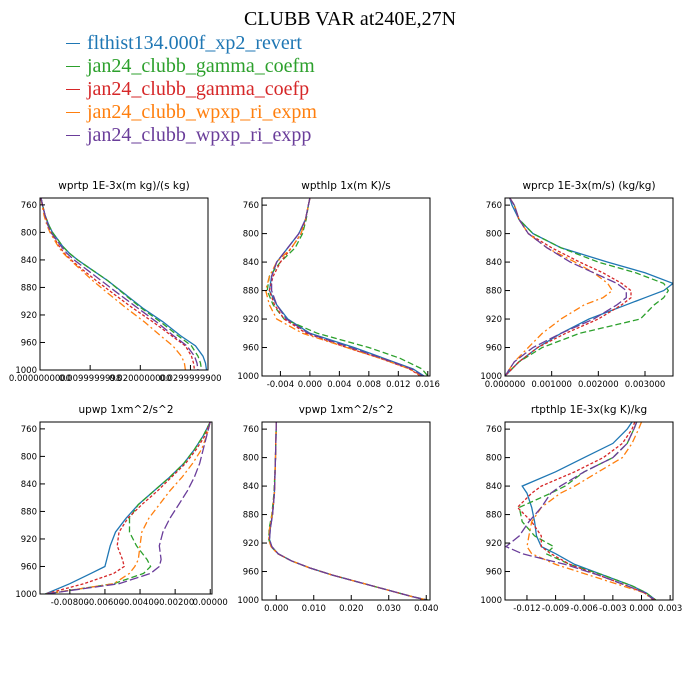  Describe the element at coordinates (551, 385) in the screenshot. I see `x-tick-label: 0.001000` at that location.